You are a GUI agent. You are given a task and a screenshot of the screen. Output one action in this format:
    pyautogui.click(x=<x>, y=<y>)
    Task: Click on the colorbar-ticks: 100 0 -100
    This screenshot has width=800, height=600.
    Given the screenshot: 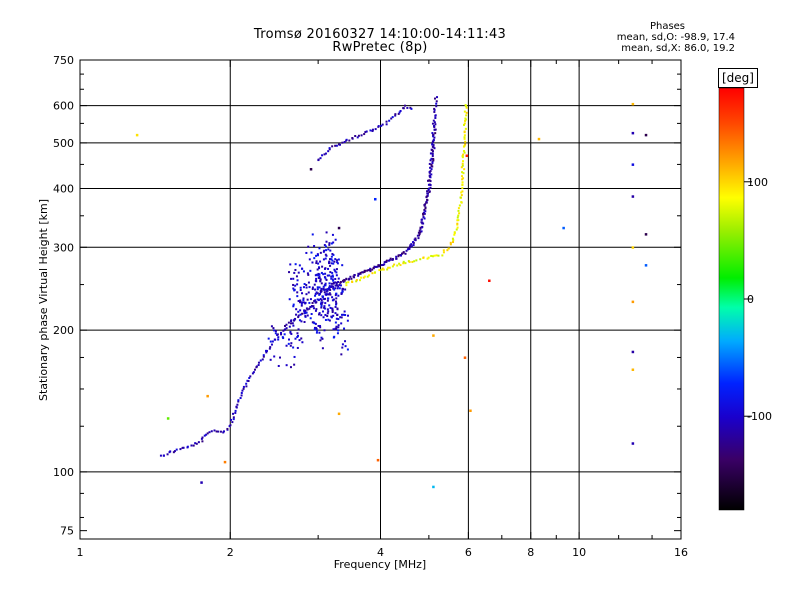 What is the action you would take?
    pyautogui.click(x=758, y=299)
    